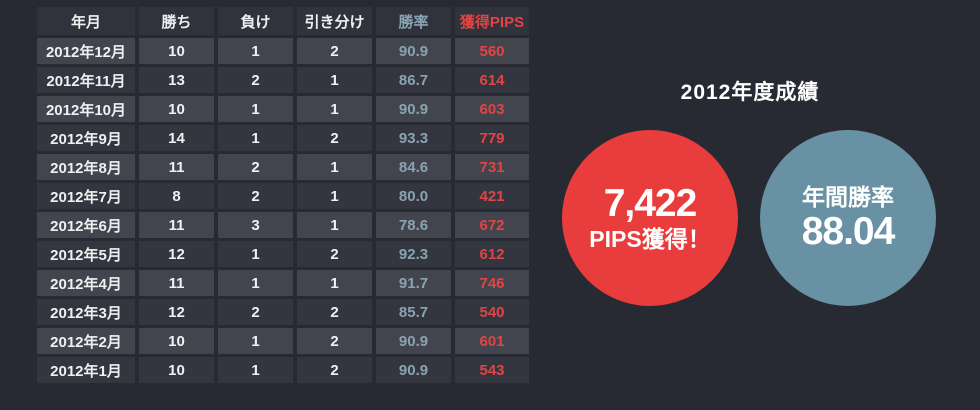 Image resolution: width=980 pixels, height=410 pixels. I want to click on cell-pips: 543, so click(492, 370).